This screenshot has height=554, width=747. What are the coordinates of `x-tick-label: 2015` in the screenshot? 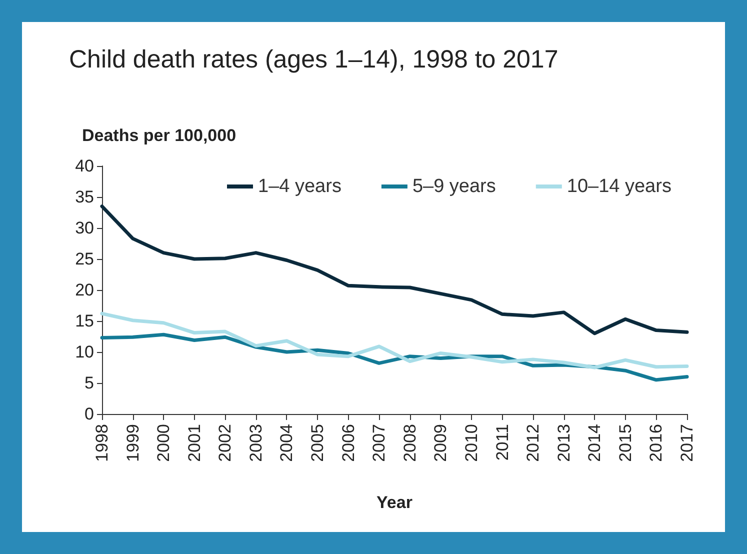 It's located at (625, 443).